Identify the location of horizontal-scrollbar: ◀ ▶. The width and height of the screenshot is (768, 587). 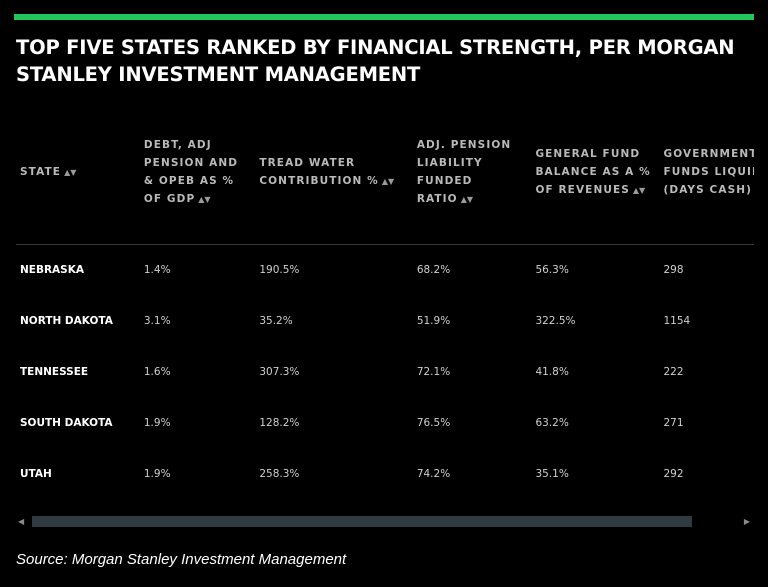
(384, 522).